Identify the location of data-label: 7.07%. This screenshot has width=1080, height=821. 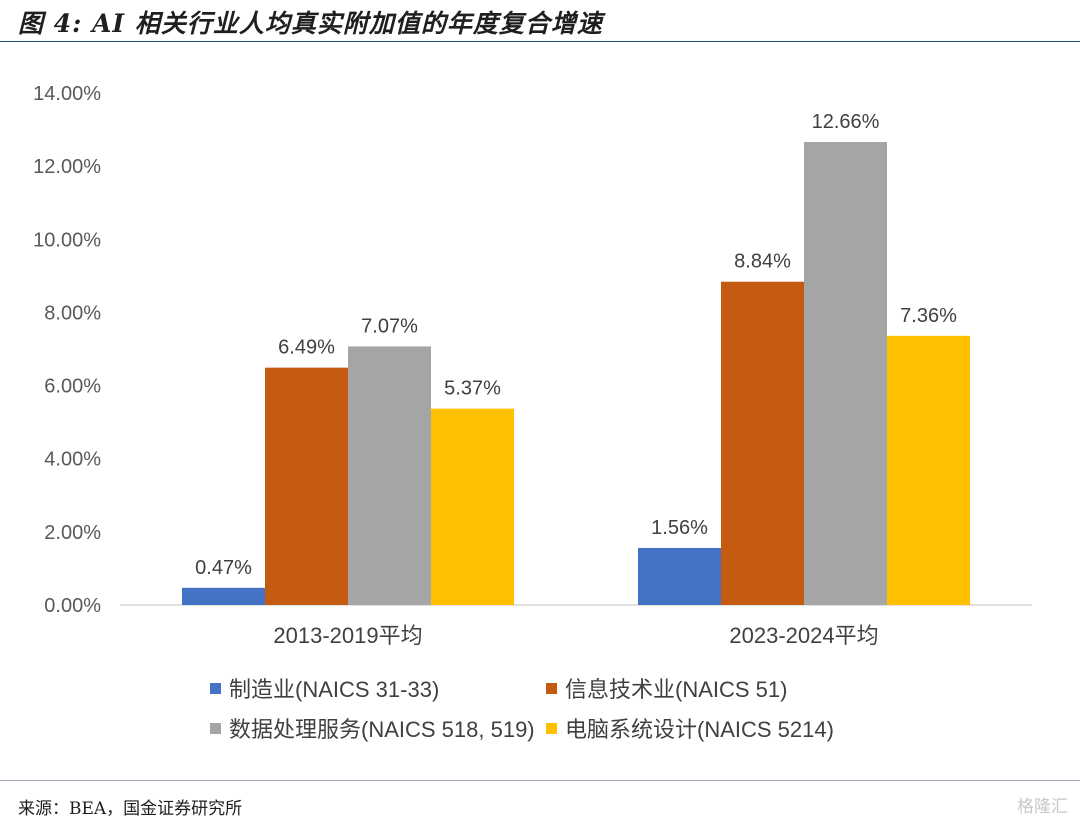
(389, 326).